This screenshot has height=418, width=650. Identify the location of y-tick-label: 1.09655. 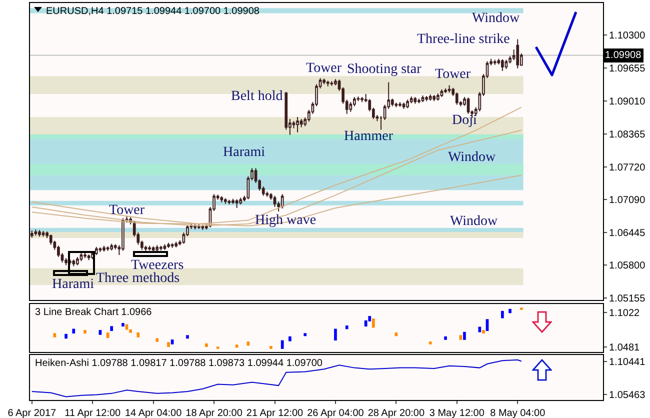
(627, 69).